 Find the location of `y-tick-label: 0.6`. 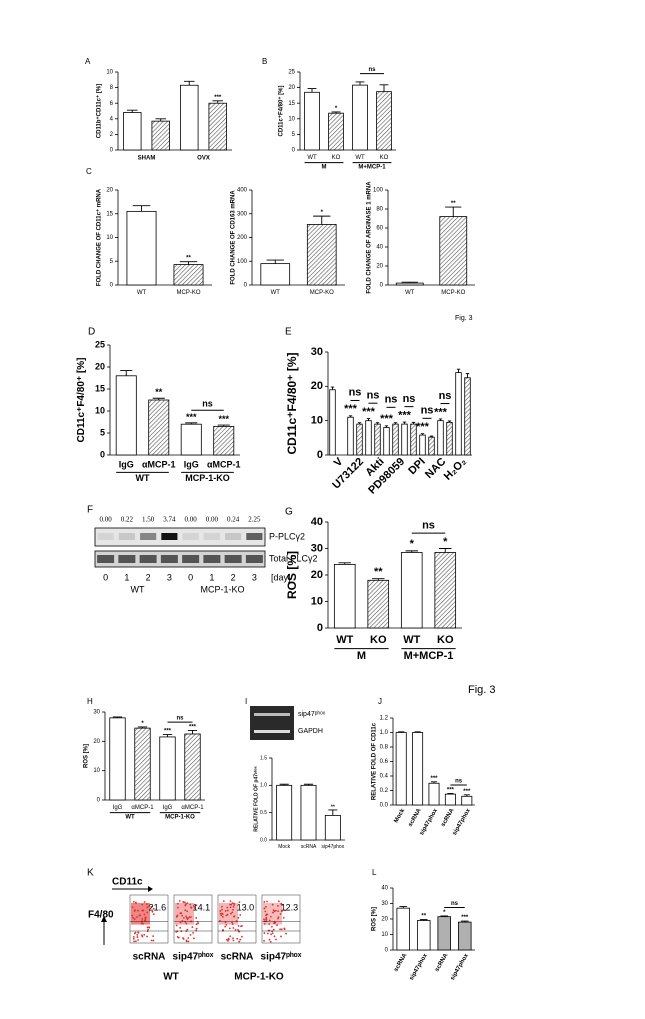

y-tick-label: 0.6 is located at coordinates (384, 762).